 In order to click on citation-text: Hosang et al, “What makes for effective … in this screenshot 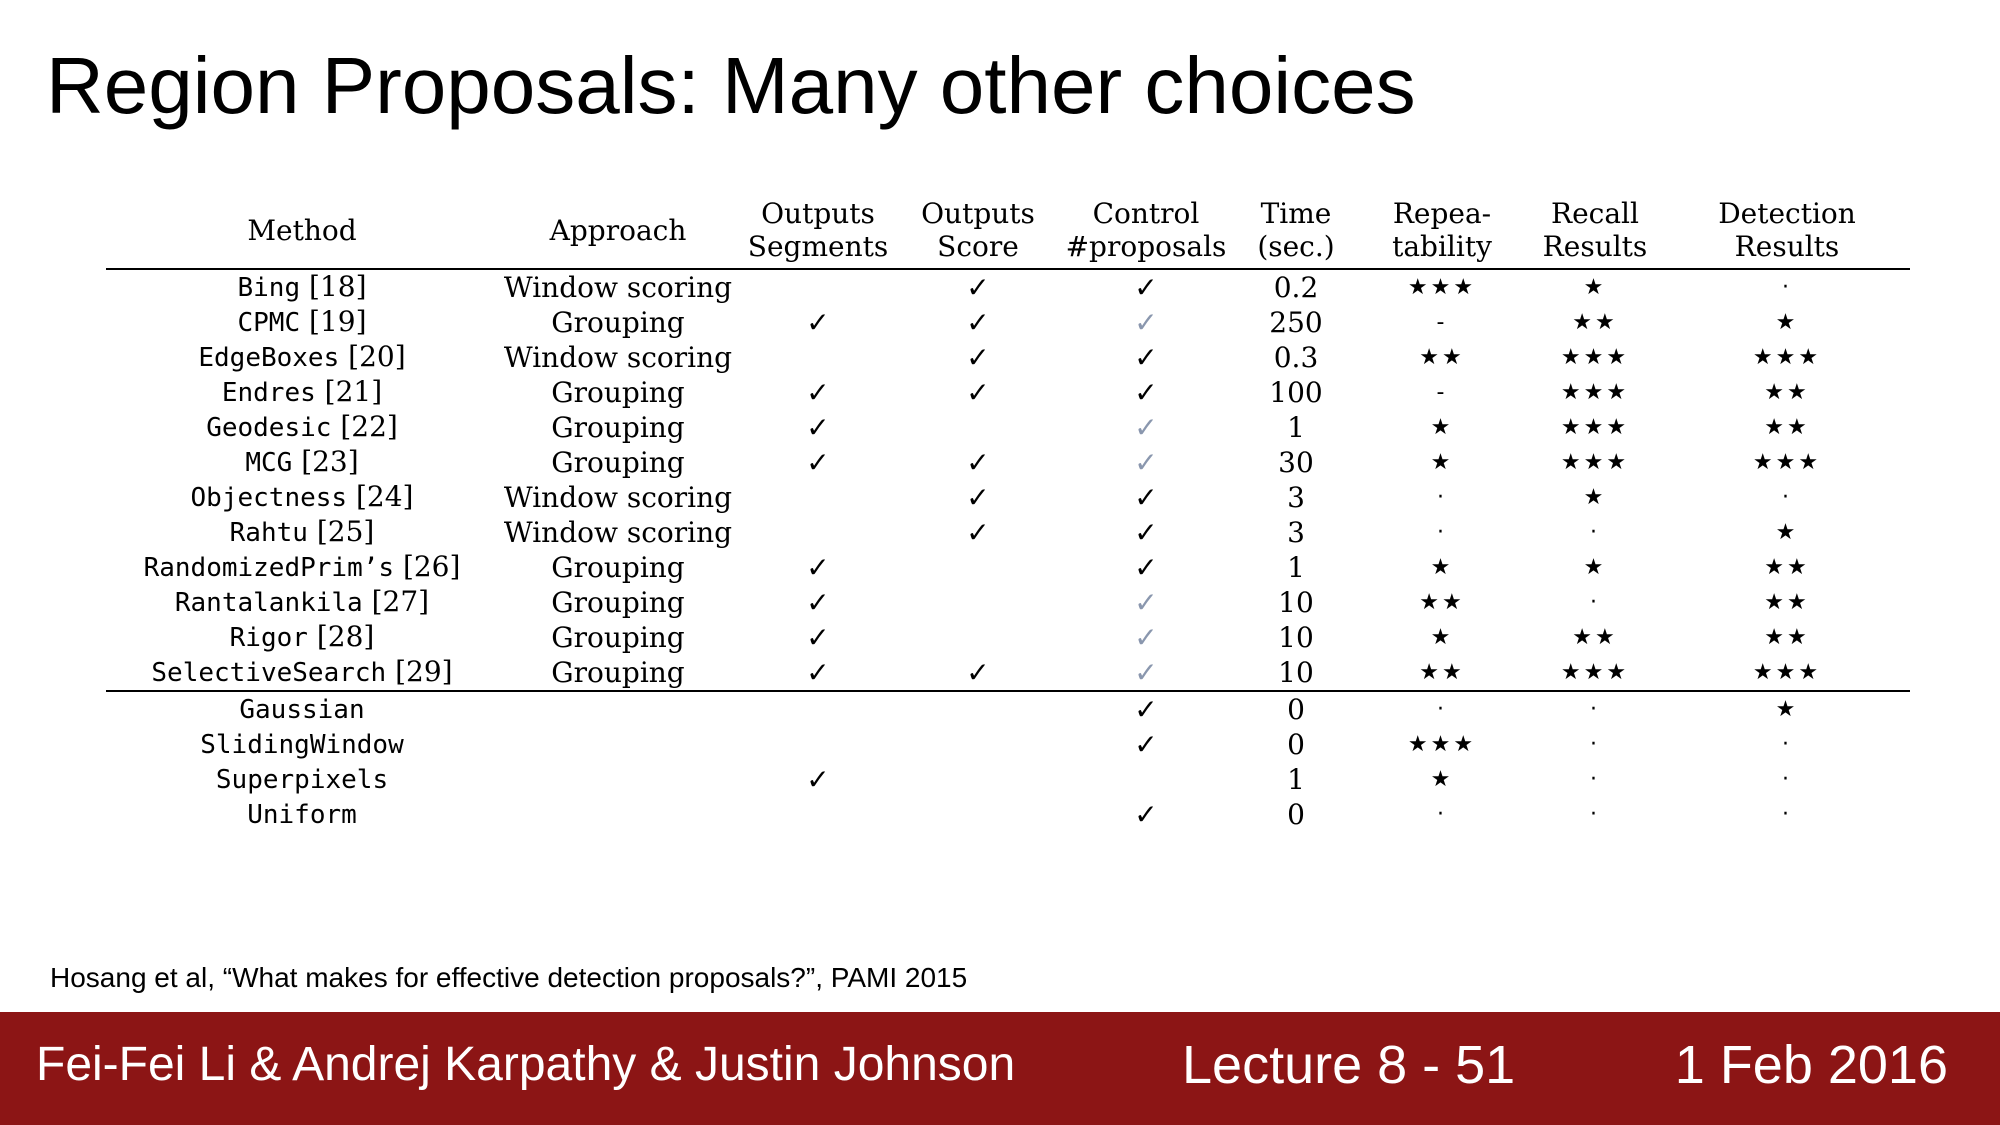, I will do `click(509, 977)`.